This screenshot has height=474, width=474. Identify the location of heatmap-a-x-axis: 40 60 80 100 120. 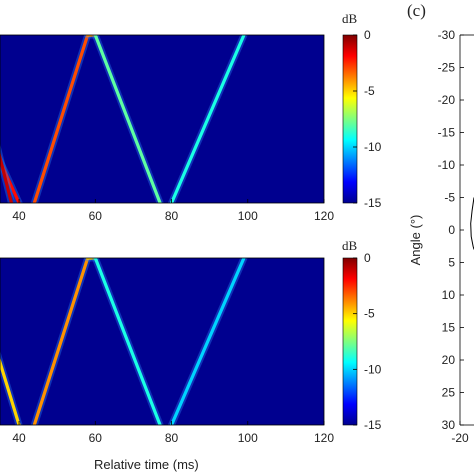
(173, 211).